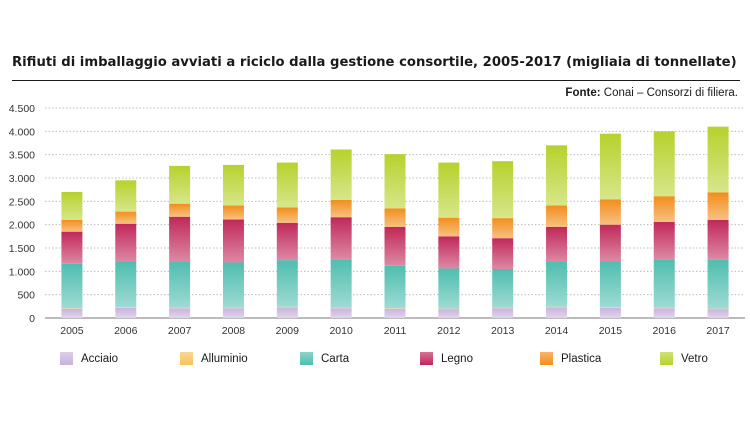  What do you see at coordinates (22, 132) in the screenshot?
I see `y-tick-label: 4.000` at bounding box center [22, 132].